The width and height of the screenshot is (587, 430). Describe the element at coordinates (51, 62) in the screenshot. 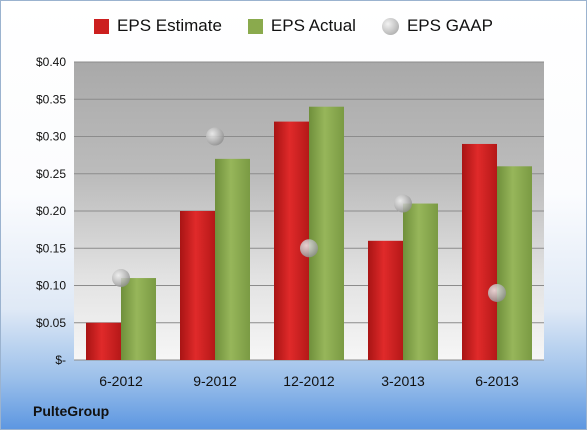

I see `y-tick-label: $0.40` at that location.